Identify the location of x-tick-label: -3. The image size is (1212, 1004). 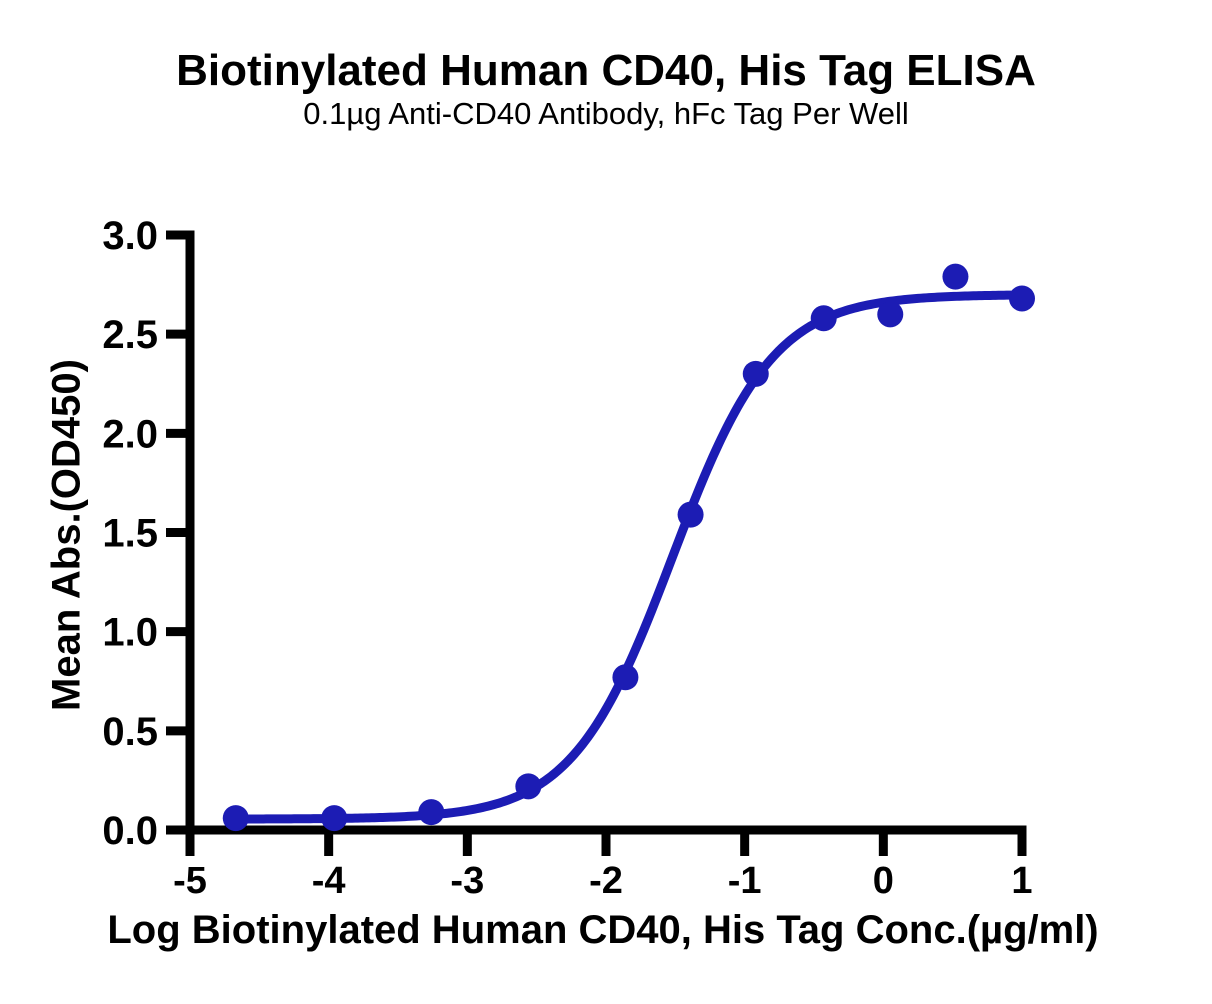
(467, 881).